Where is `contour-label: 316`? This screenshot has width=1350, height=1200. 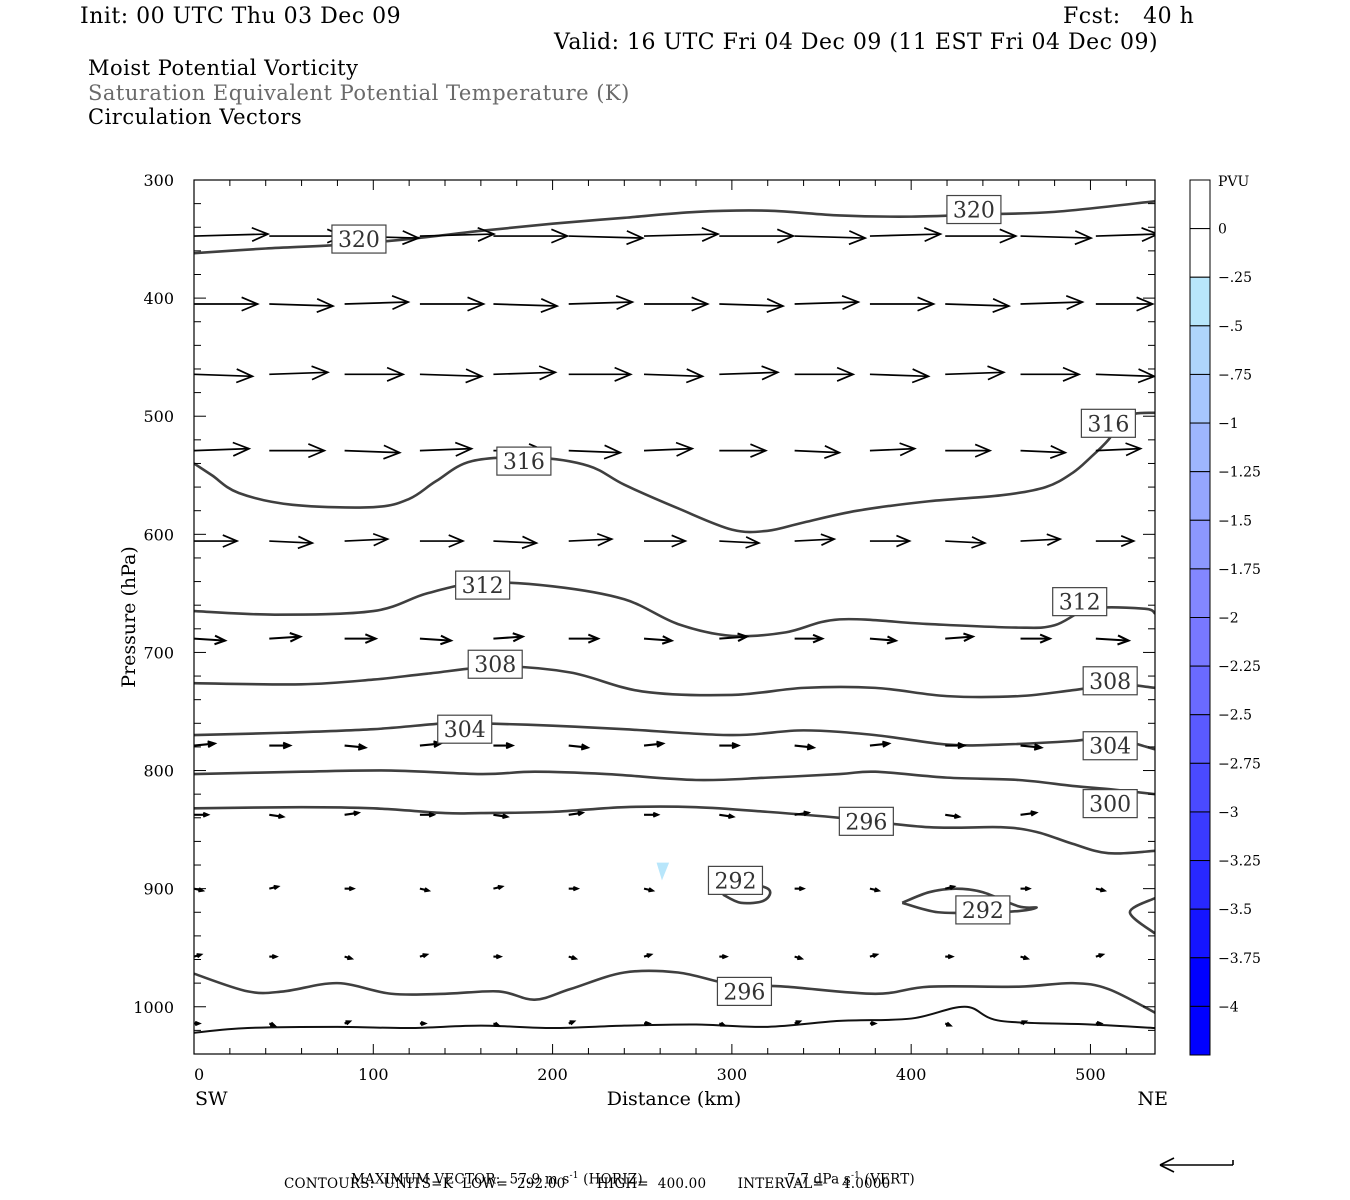 contour-label: 316 is located at coordinates (1108, 423).